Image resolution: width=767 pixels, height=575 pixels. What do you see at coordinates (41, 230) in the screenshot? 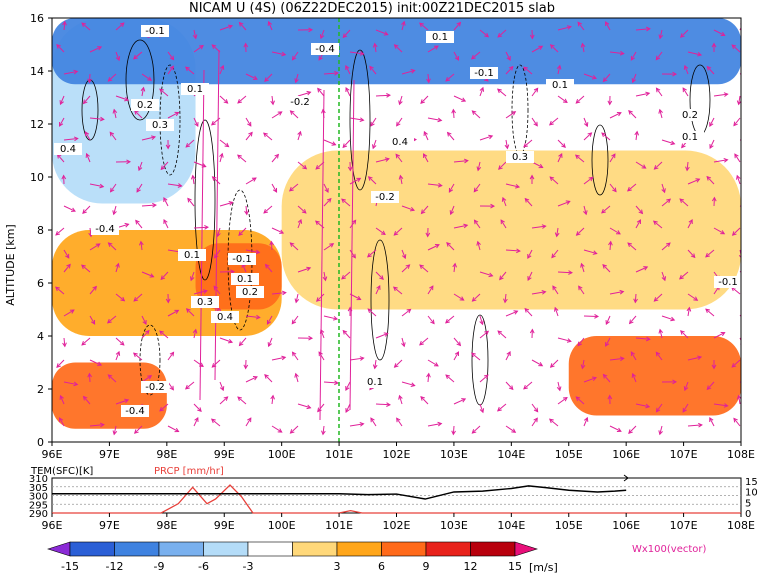
I see `y-axis-ticks: 0 2 4 6 8 10 12 14 16` at bounding box center [41, 230].